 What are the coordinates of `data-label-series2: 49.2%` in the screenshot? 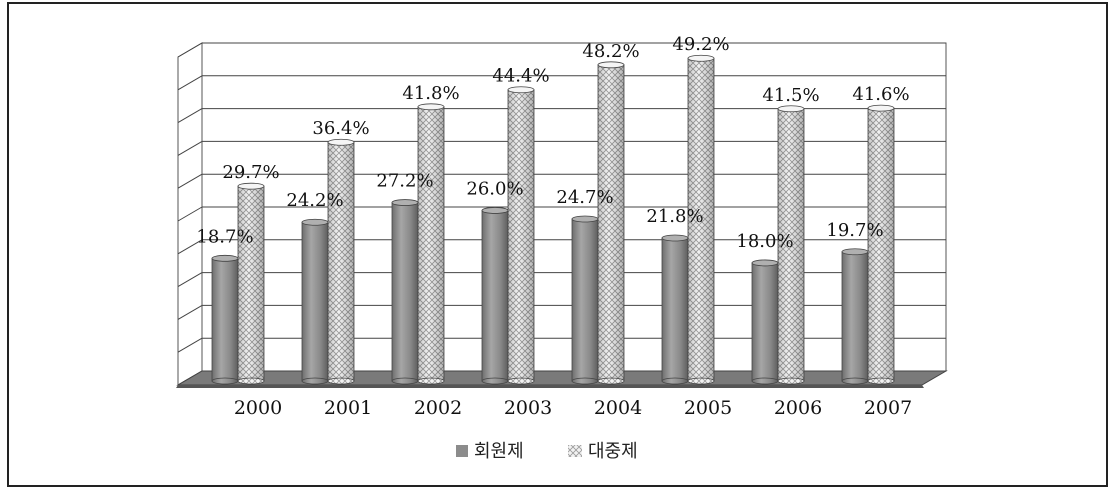 It's located at (700, 44).